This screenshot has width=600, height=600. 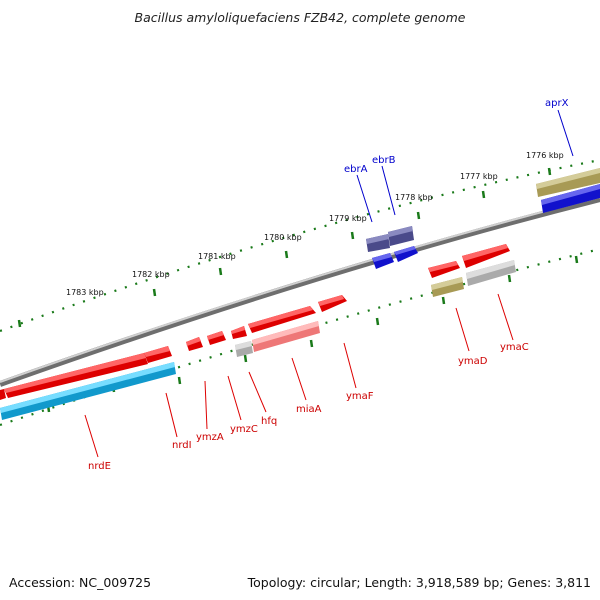 I want to click on nrdE-leader, so click(x=91, y=436).